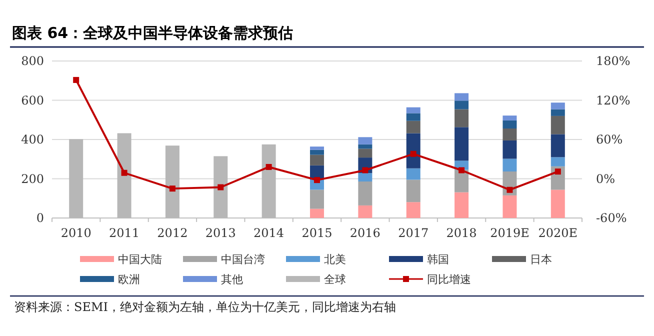 The width and height of the screenshot is (654, 336). Describe the element at coordinates (335, 279) in the screenshot. I see `legend-label: 全球` at that location.